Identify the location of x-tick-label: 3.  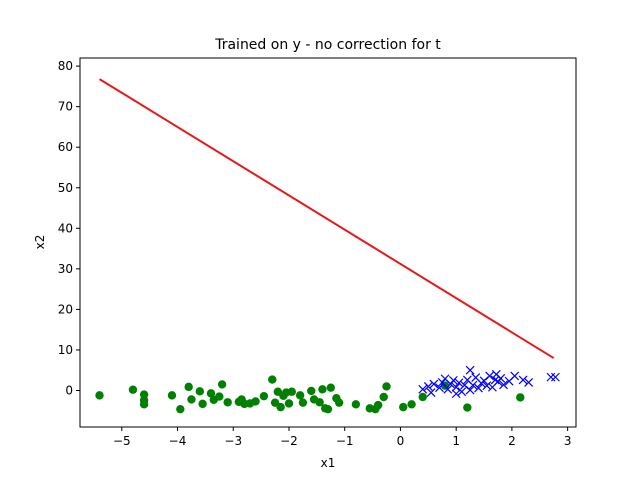
(568, 441).